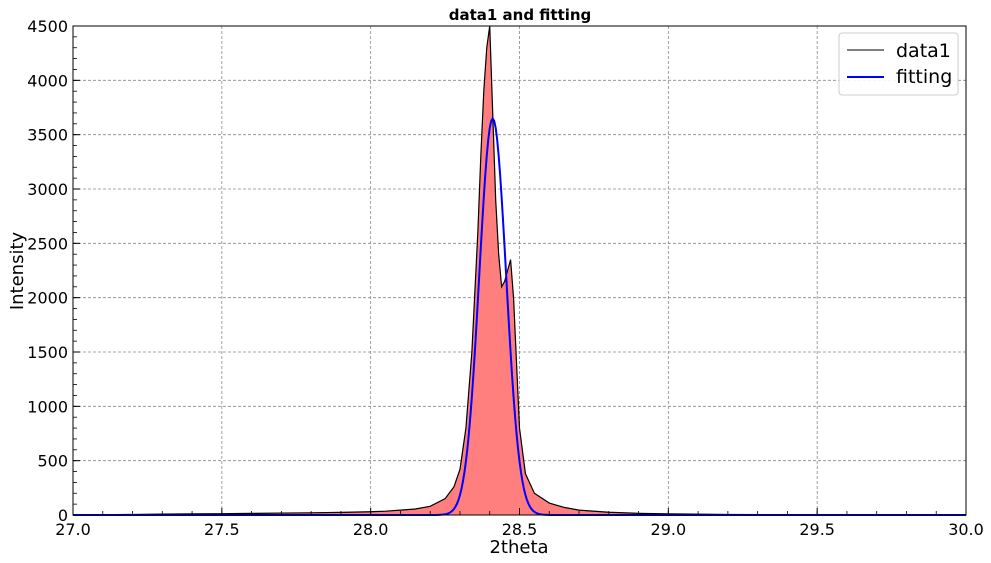 This screenshot has width=991, height=563. I want to click on x-tick-label: 29.0, so click(669, 529).